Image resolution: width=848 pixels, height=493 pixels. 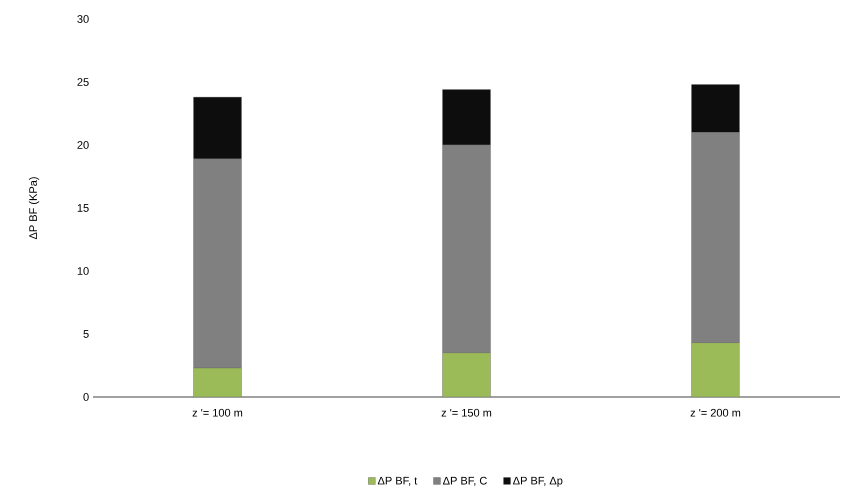 What do you see at coordinates (715, 412) in the screenshot?
I see `x-tick-label: z '= 200 m` at bounding box center [715, 412].